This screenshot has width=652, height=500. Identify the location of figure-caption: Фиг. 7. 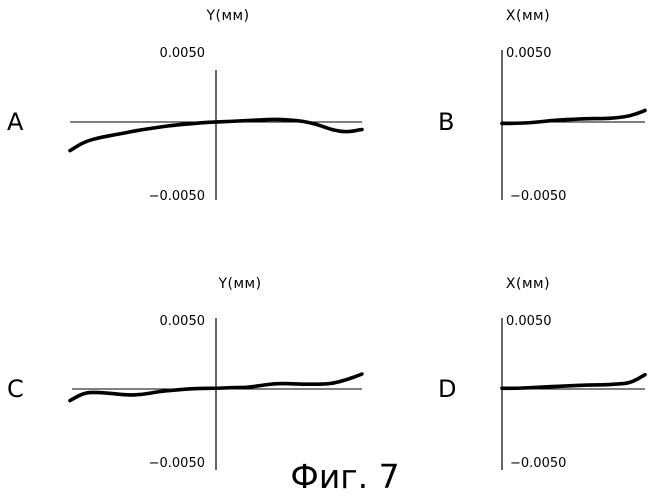
(344, 476).